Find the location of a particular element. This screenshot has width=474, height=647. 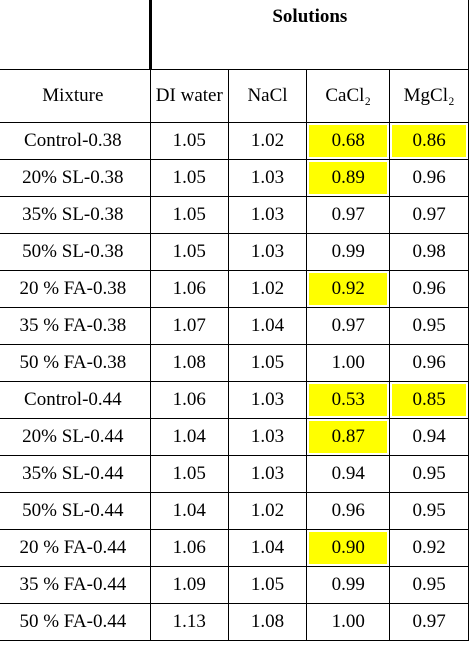

table-row: 50 % FA-0.44 1.13 1.08 1.00 0.97 is located at coordinates (234, 622).